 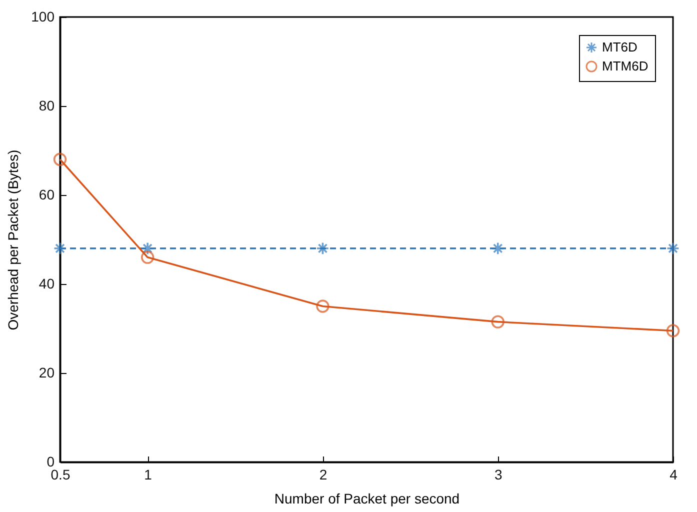 What do you see at coordinates (323, 474) in the screenshot?
I see `x-tick-label: 2` at bounding box center [323, 474].